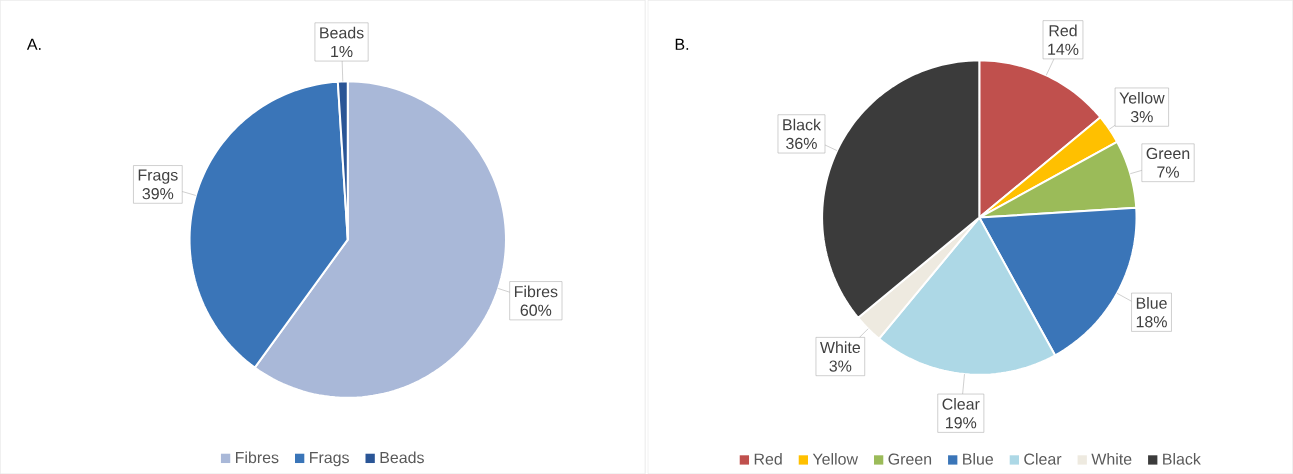 This screenshot has height=474, width=1293. What do you see at coordinates (961, 403) in the screenshot?
I see `slice-label: Clear` at bounding box center [961, 403].